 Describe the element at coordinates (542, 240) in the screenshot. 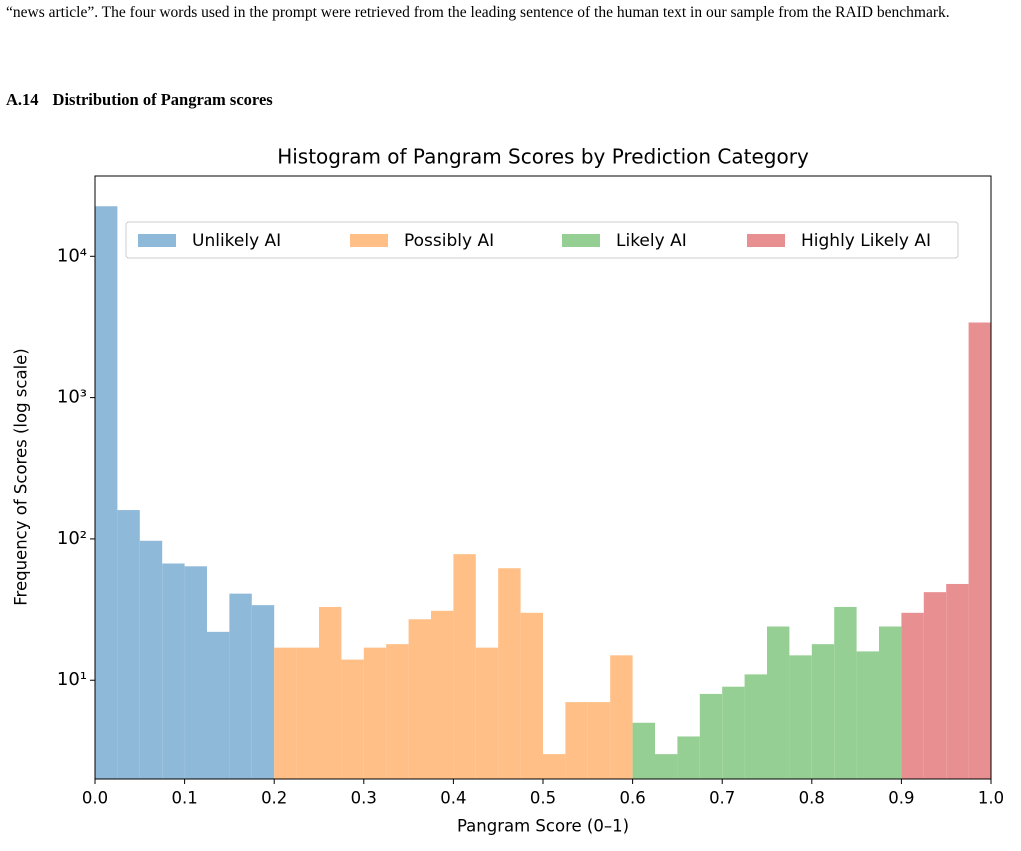

I see `legend-box` at that location.